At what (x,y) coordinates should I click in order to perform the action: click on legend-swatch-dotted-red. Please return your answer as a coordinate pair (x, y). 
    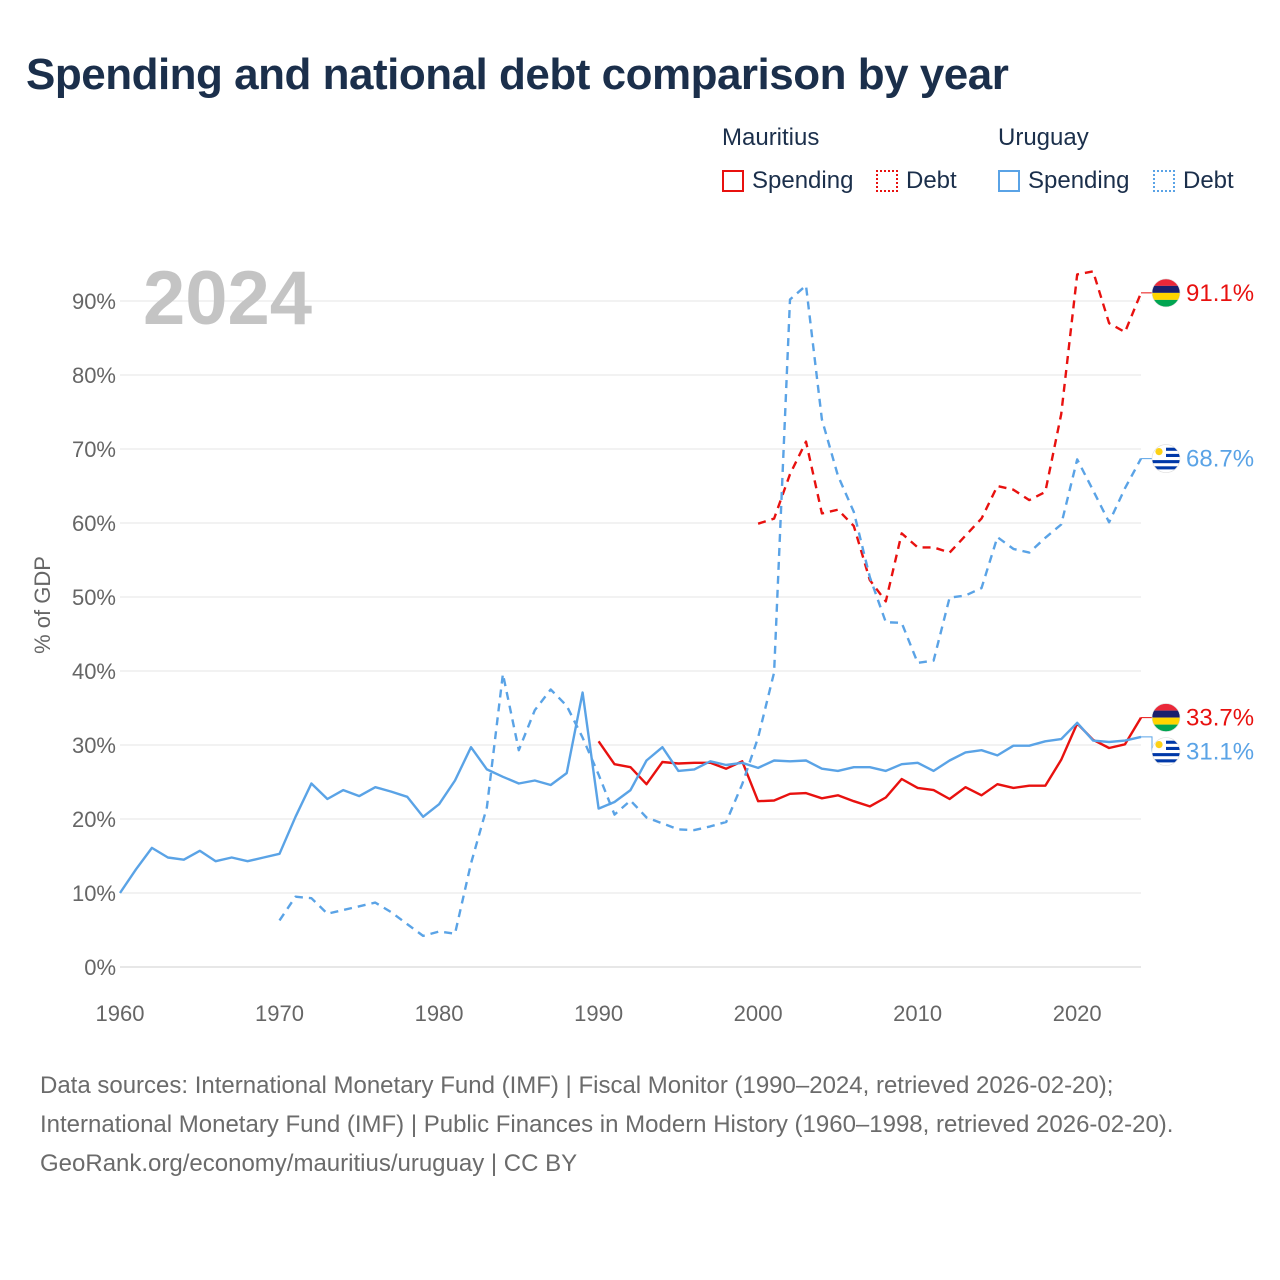
    Looking at the image, I should click on (887, 181).